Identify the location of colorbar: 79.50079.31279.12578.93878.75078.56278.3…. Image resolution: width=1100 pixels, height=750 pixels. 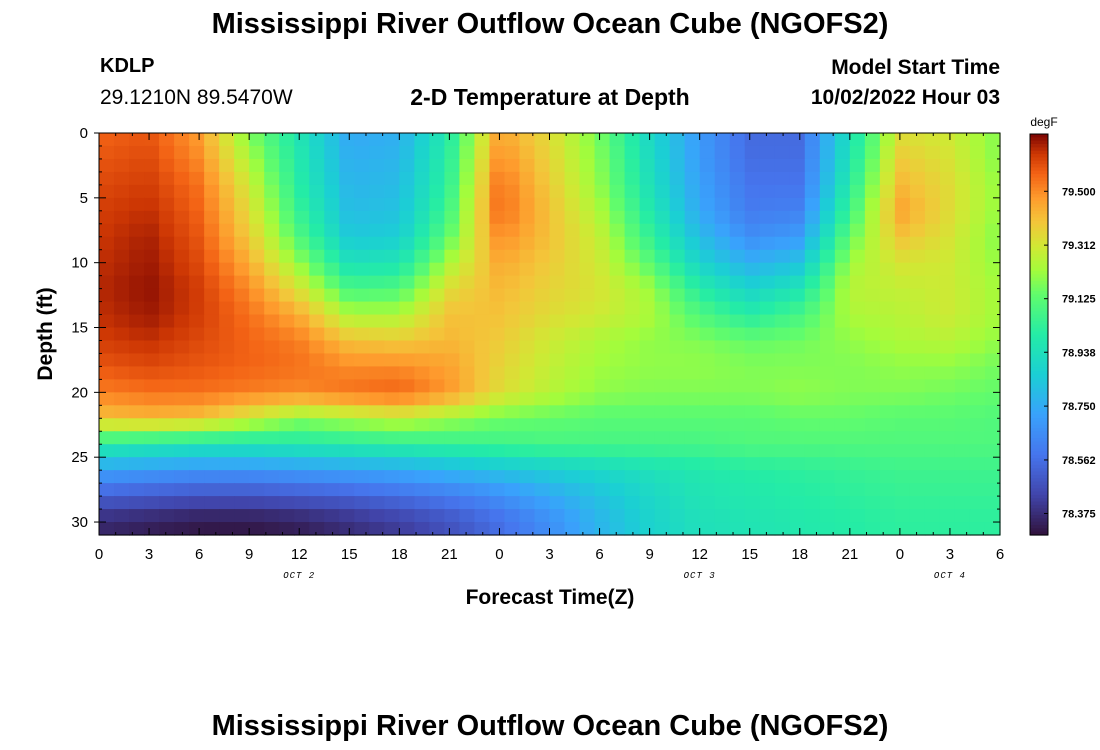
(1062, 334).